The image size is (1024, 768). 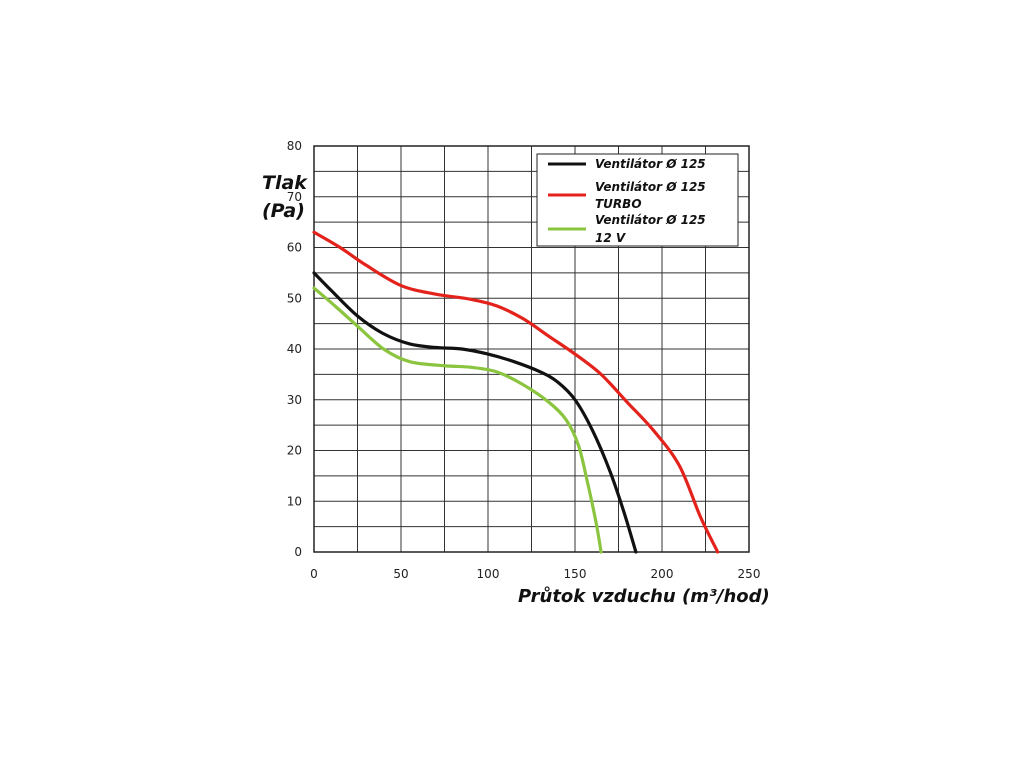 What do you see at coordinates (650, 164) in the screenshot?
I see `legend-label-black: Ventilátor Ø 125` at bounding box center [650, 164].